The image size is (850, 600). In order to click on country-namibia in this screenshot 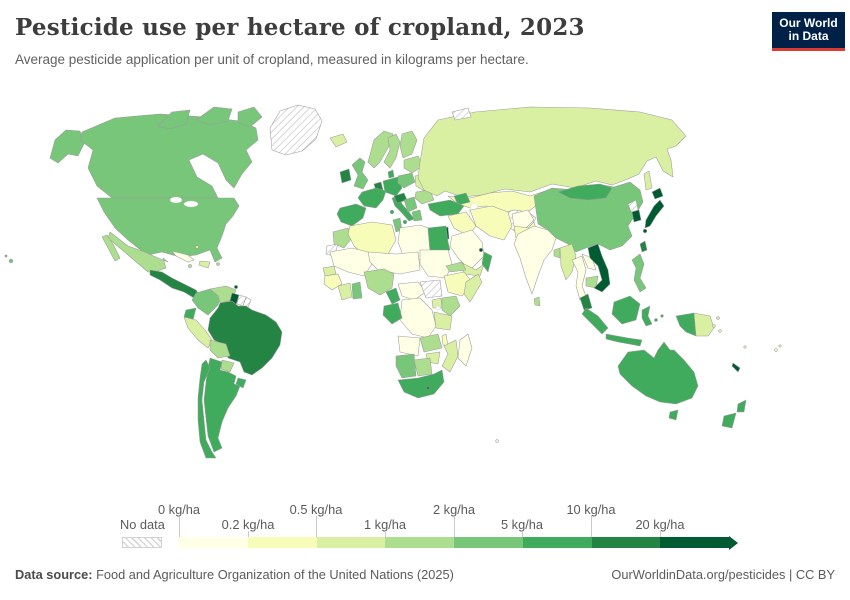, I will do `click(406, 366)`.